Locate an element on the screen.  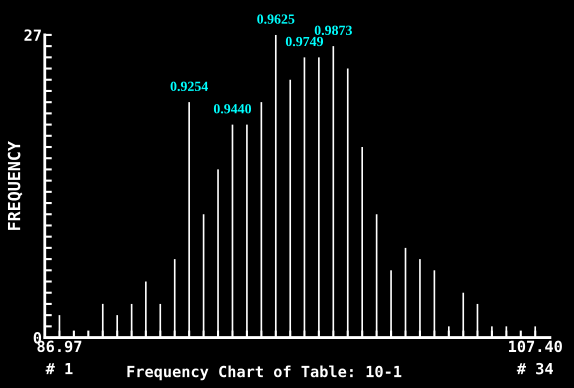
text: # 34 is located at coordinates (534, 368).